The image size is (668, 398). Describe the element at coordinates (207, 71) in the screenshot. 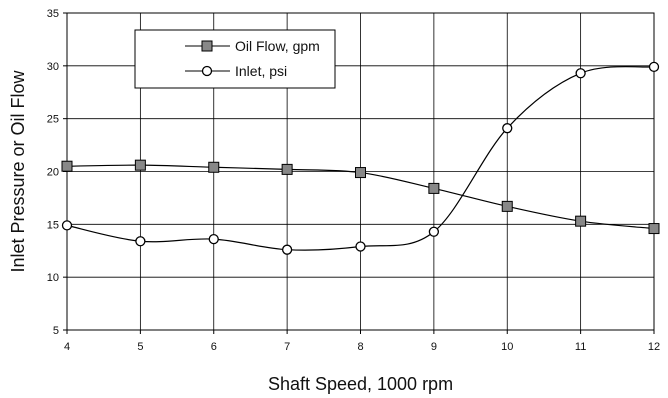

I see `legend-marker-inlet` at that location.